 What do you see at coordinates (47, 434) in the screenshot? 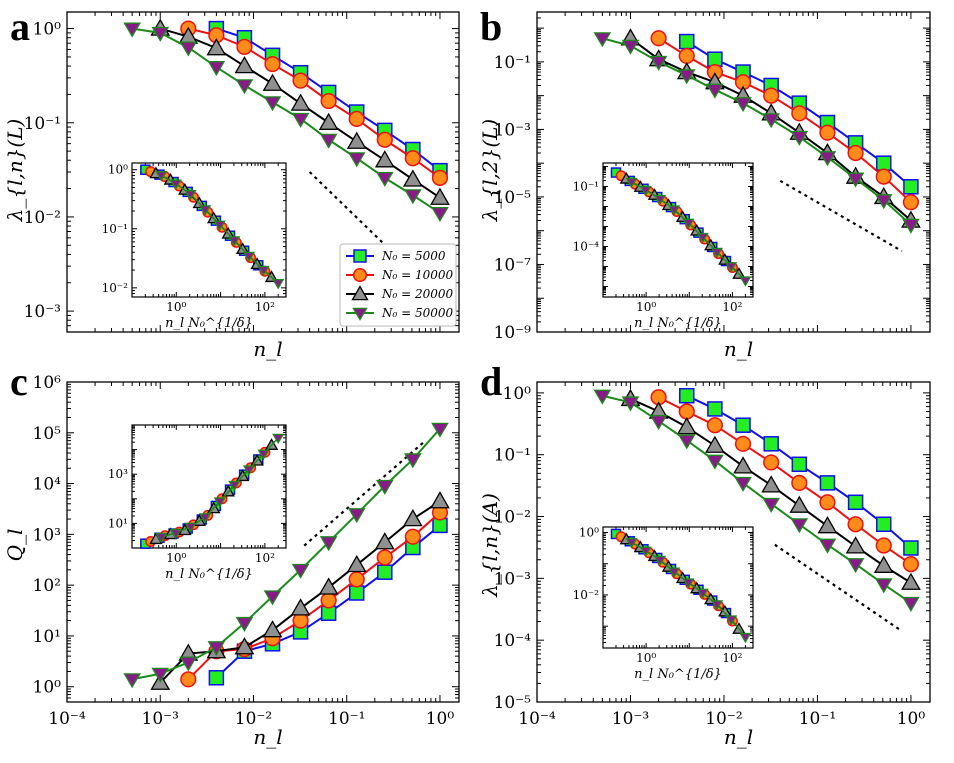
I see `y-tick-label: 10⁵` at bounding box center [47, 434].